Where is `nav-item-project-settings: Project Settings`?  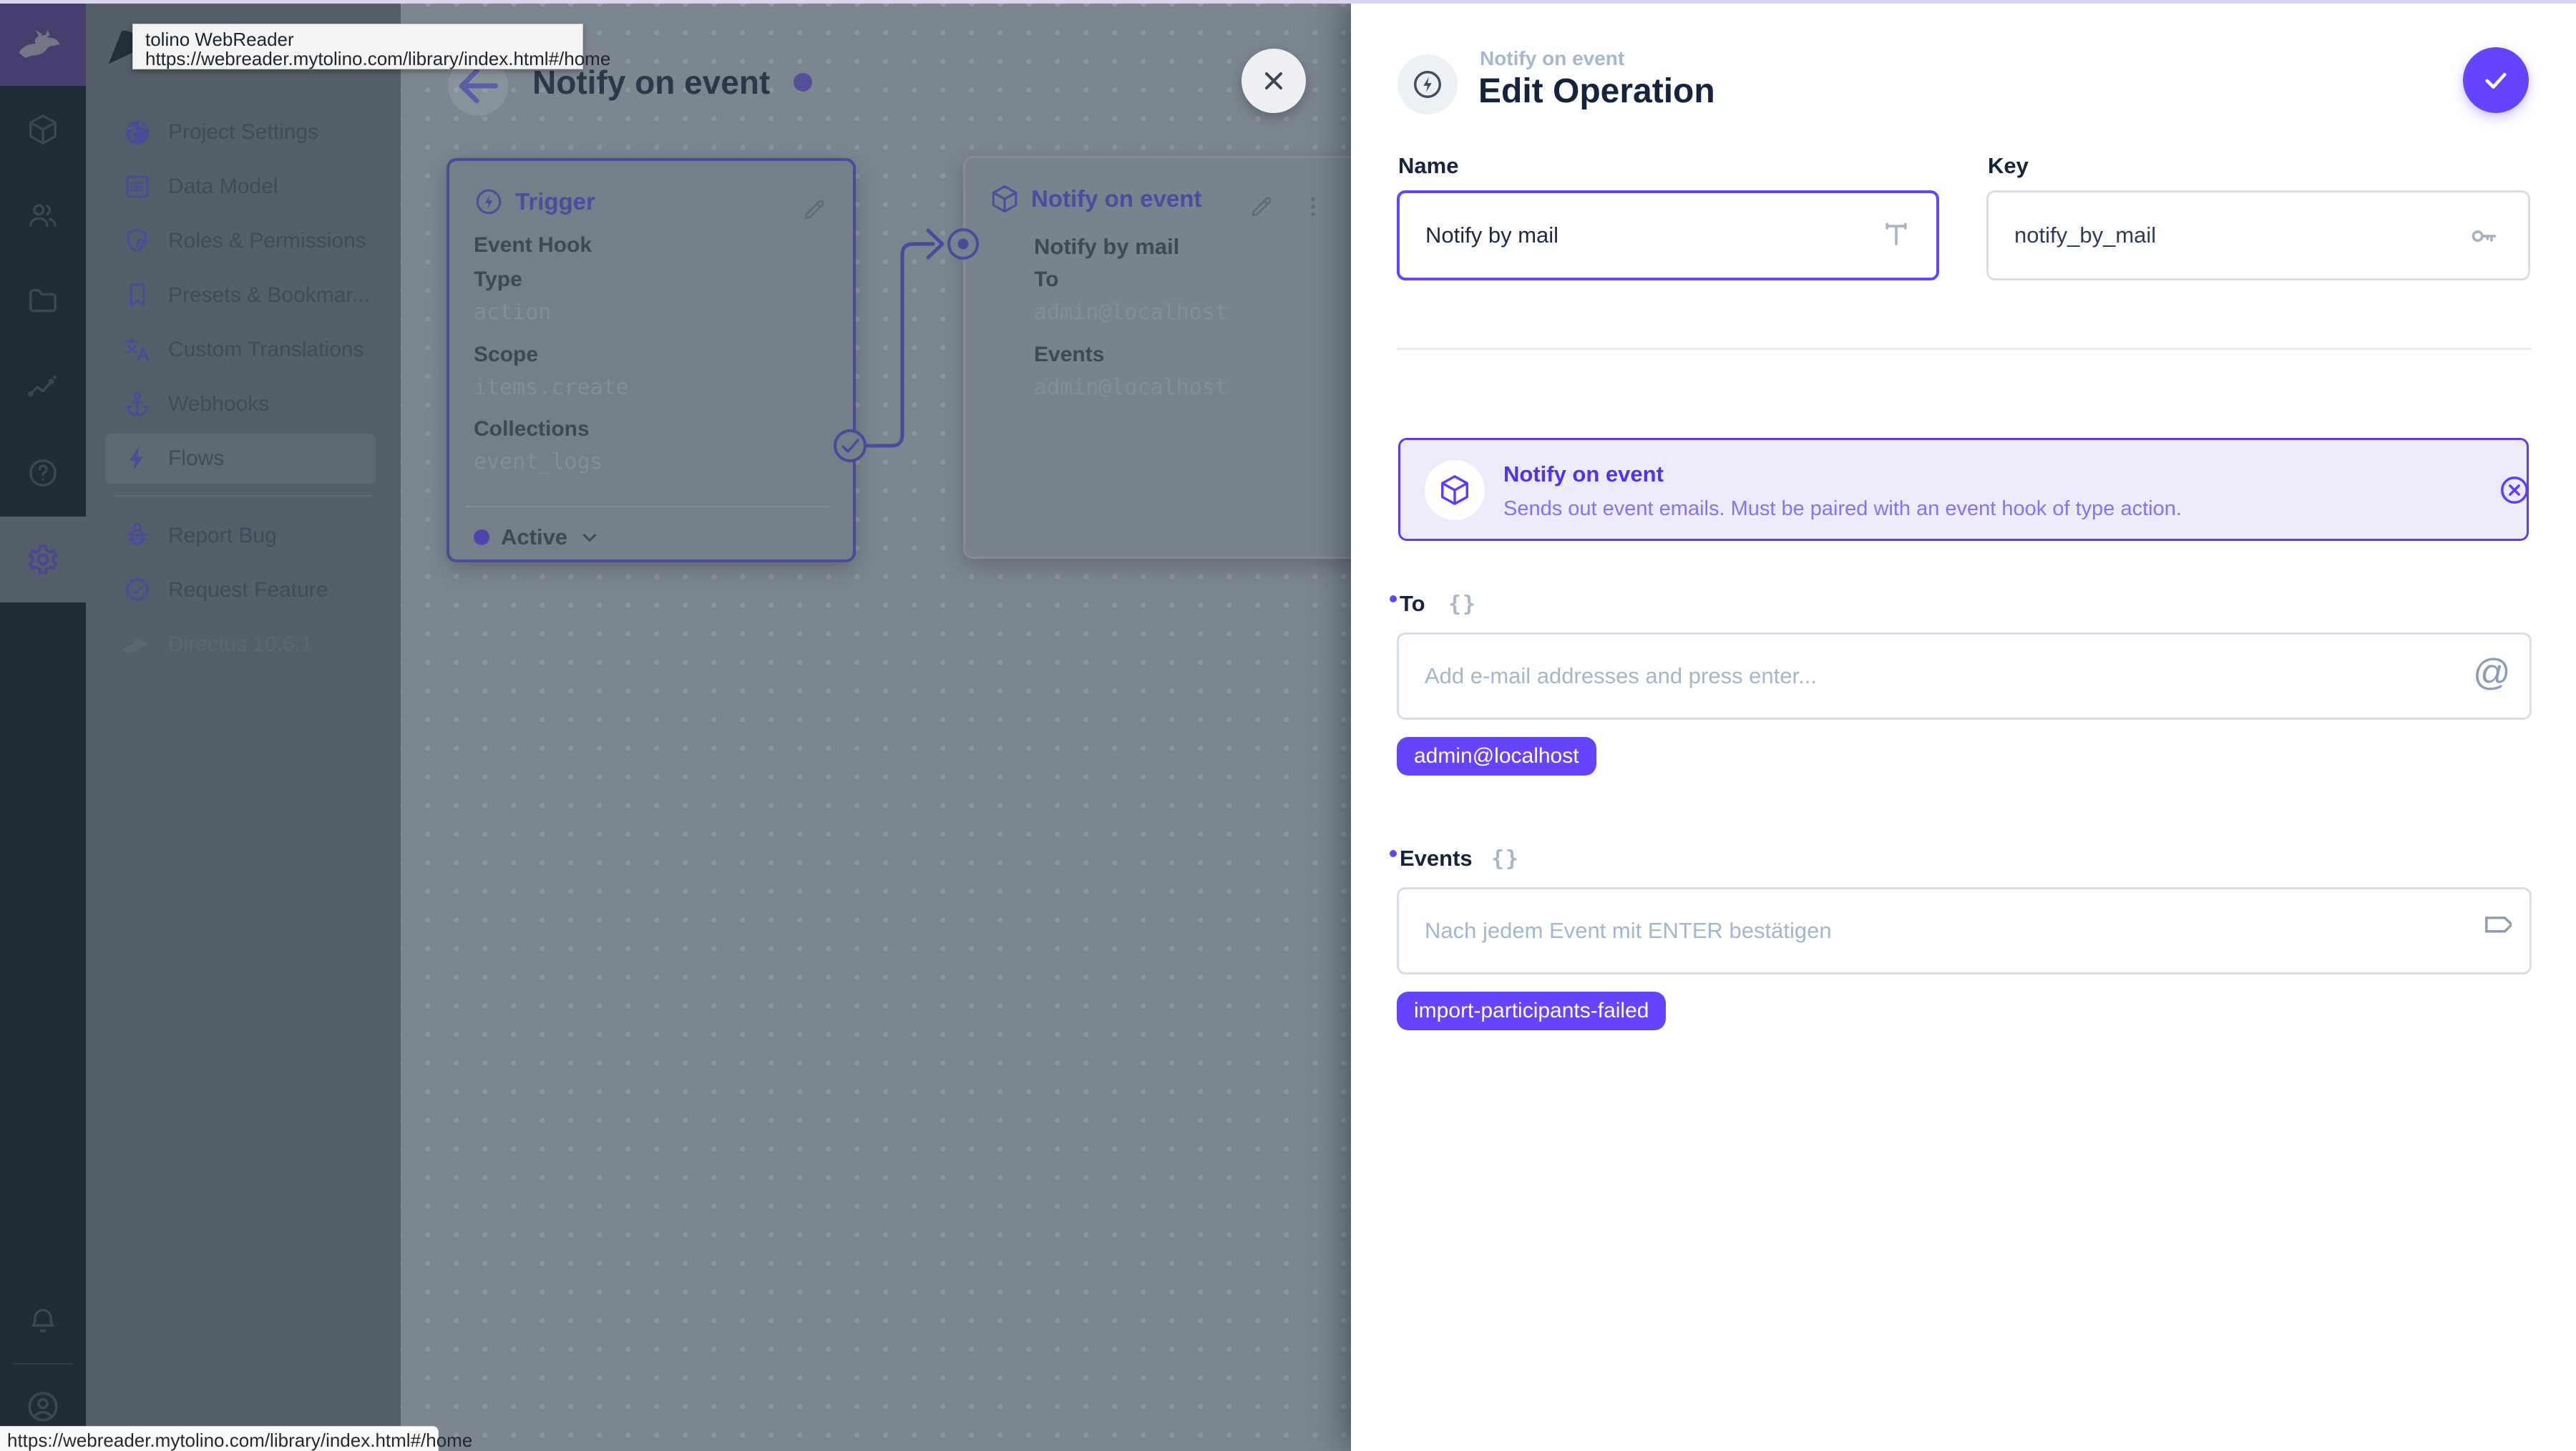
nav-item-project-settings: Project Settings is located at coordinates (243, 132).